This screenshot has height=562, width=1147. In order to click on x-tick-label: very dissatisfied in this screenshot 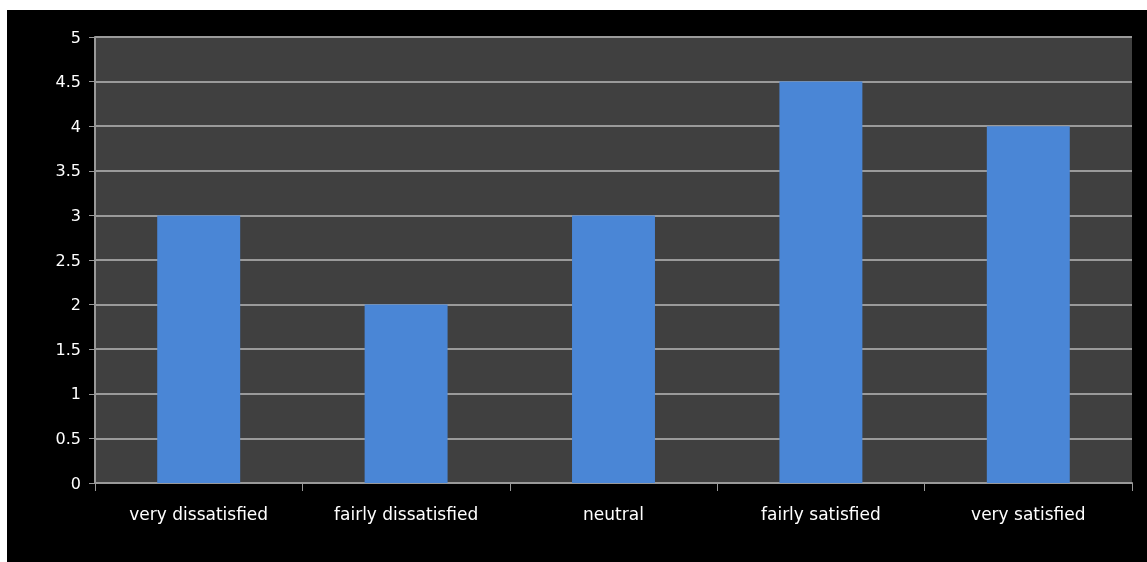, I will do `click(199, 513)`.